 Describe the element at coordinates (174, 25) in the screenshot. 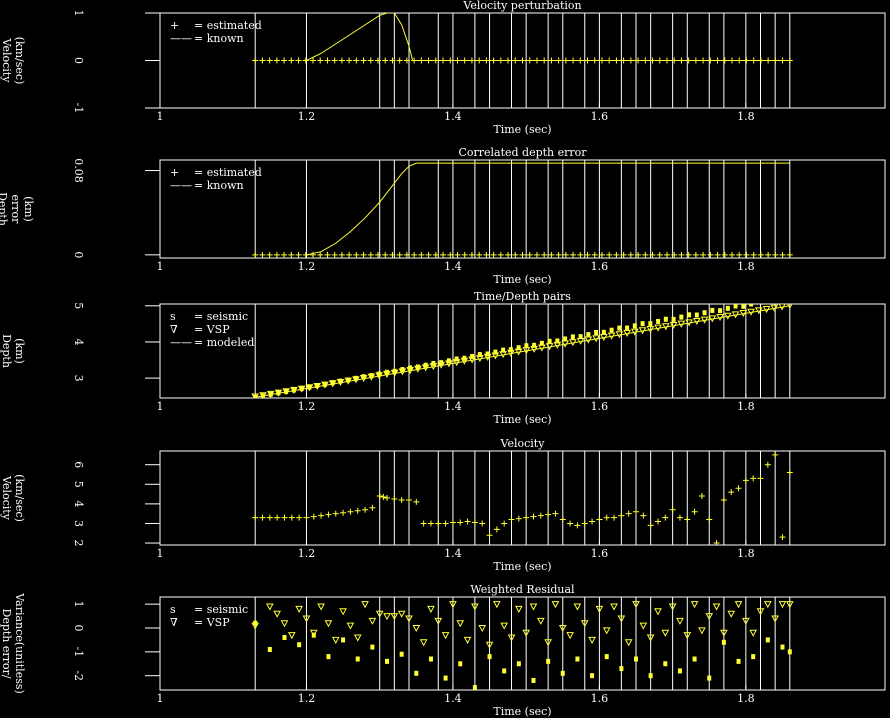

I see `legend-symbol: +` at that location.